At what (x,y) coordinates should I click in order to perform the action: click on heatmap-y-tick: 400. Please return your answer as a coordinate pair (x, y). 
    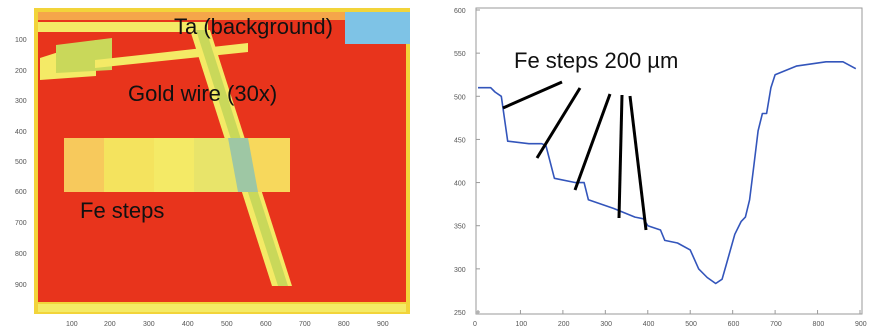
    Looking at the image, I should click on (21, 132).